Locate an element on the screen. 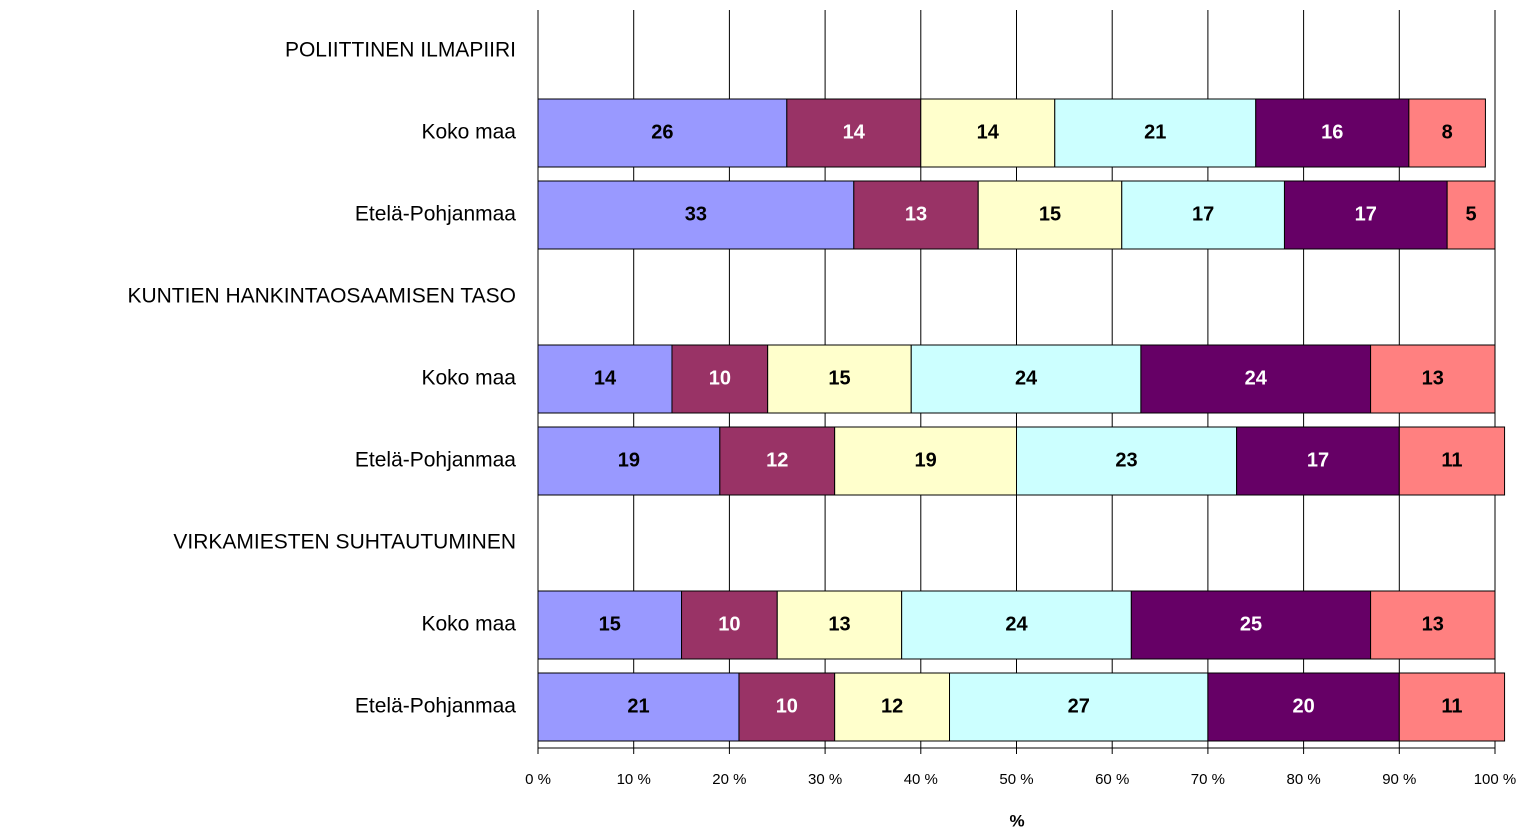  x-tick-label: 0 % is located at coordinates (538, 779).